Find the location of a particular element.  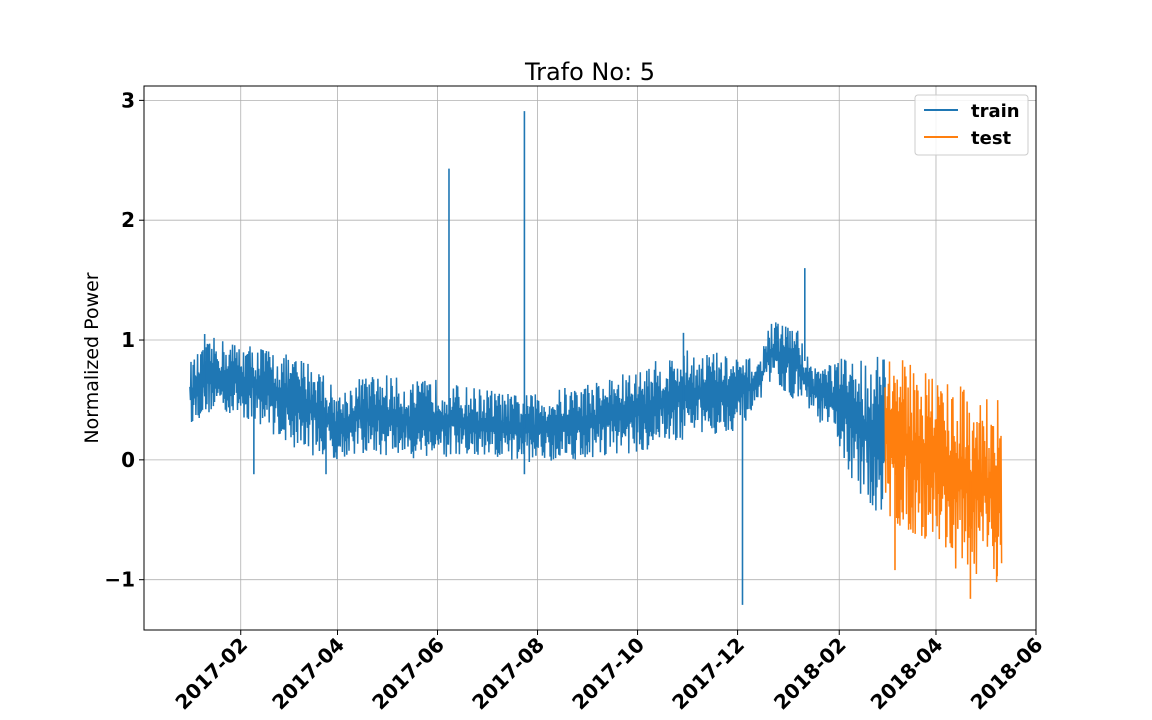

legend-label-train: train is located at coordinates (995, 111).